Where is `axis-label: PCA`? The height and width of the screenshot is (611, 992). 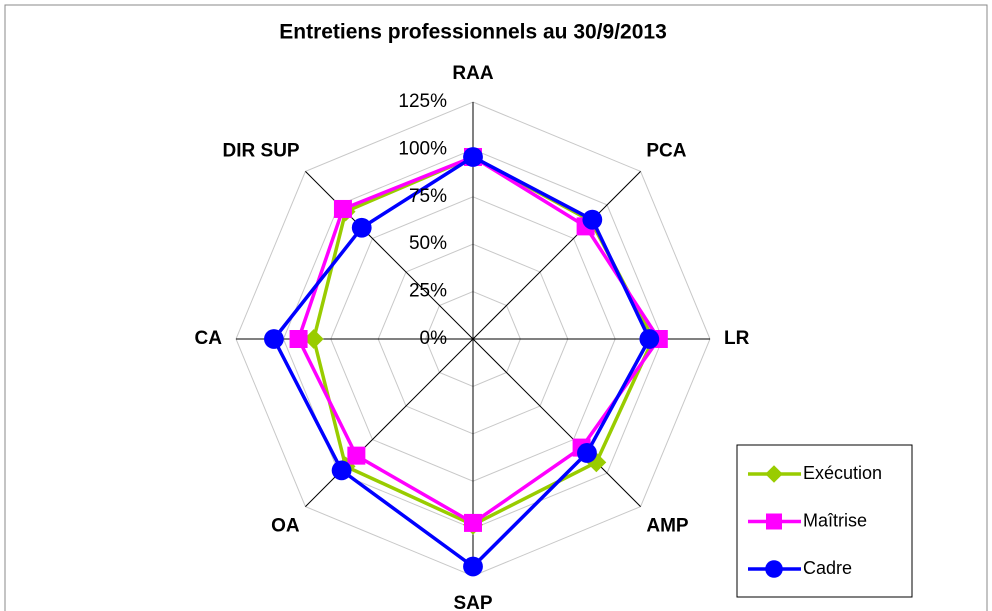
axis-label: PCA is located at coordinates (666, 151).